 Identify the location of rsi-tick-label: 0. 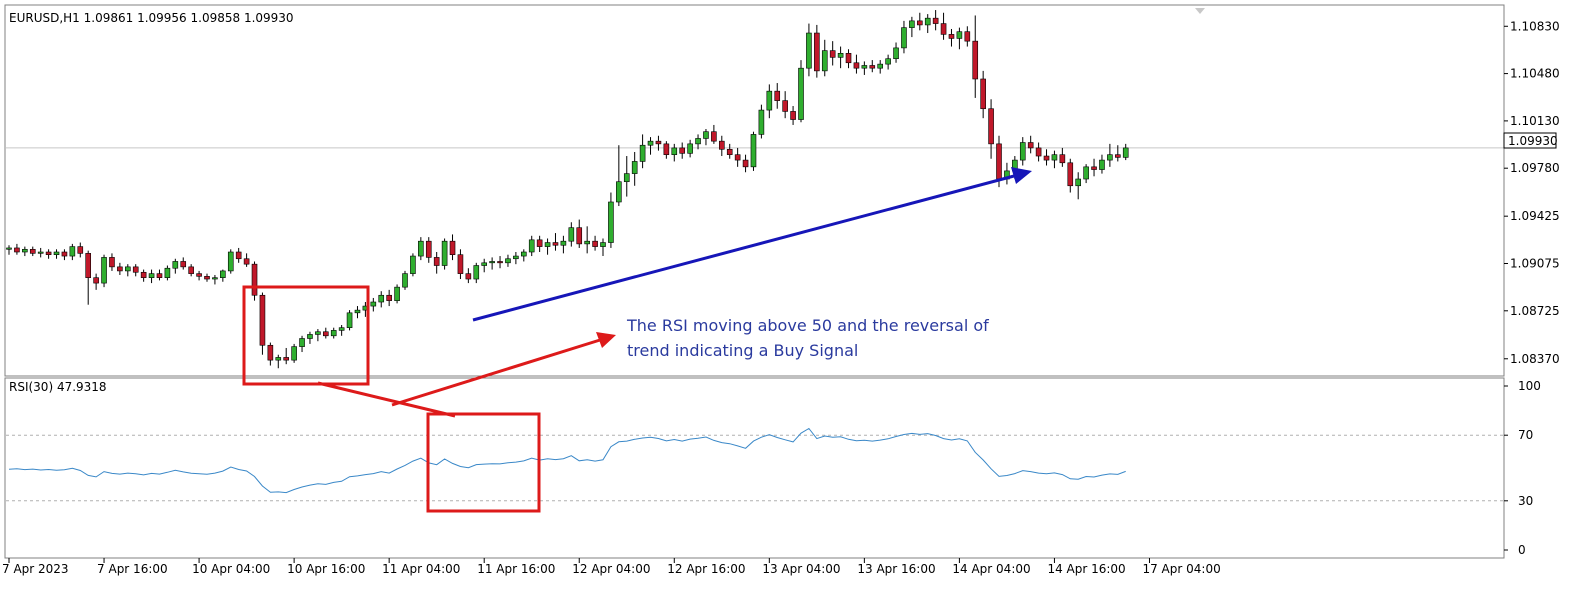
(1522, 550).